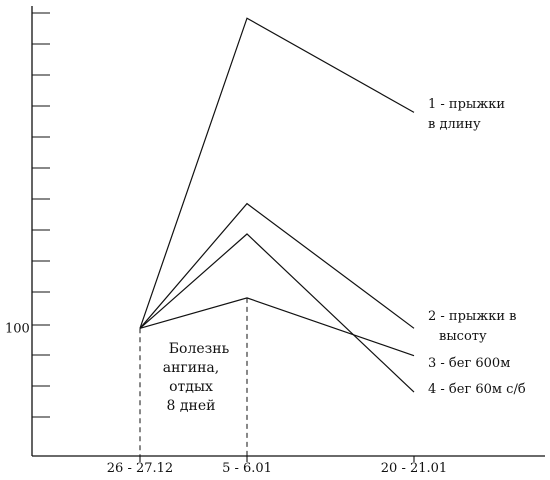 The image size is (550, 480). Describe the element at coordinates (414, 468) in the screenshot. I see `x-tick-label: 20 - 21.01` at that location.